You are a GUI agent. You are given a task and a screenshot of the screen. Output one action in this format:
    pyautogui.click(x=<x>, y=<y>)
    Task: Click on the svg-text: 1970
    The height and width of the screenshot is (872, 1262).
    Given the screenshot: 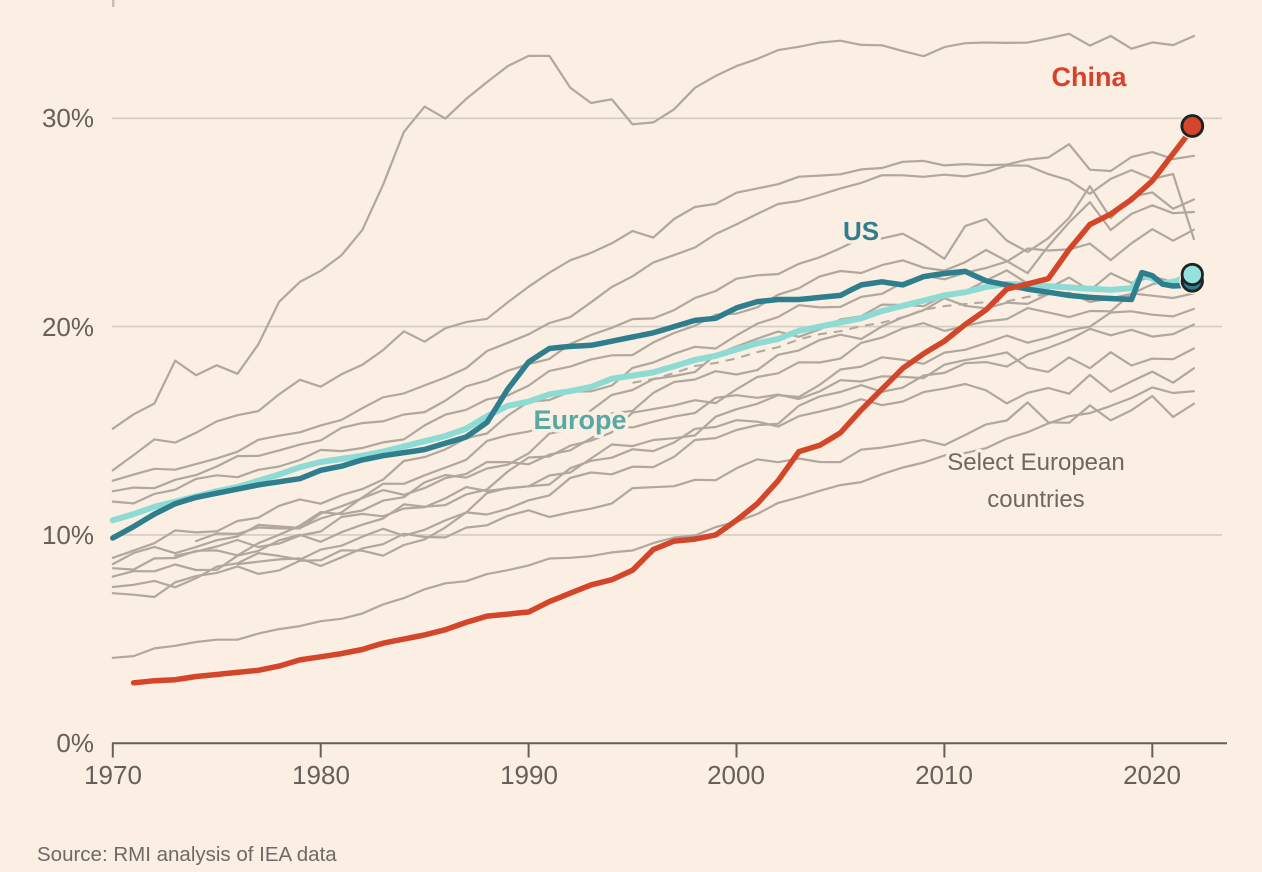 What is the action you would take?
    pyautogui.click(x=113, y=775)
    